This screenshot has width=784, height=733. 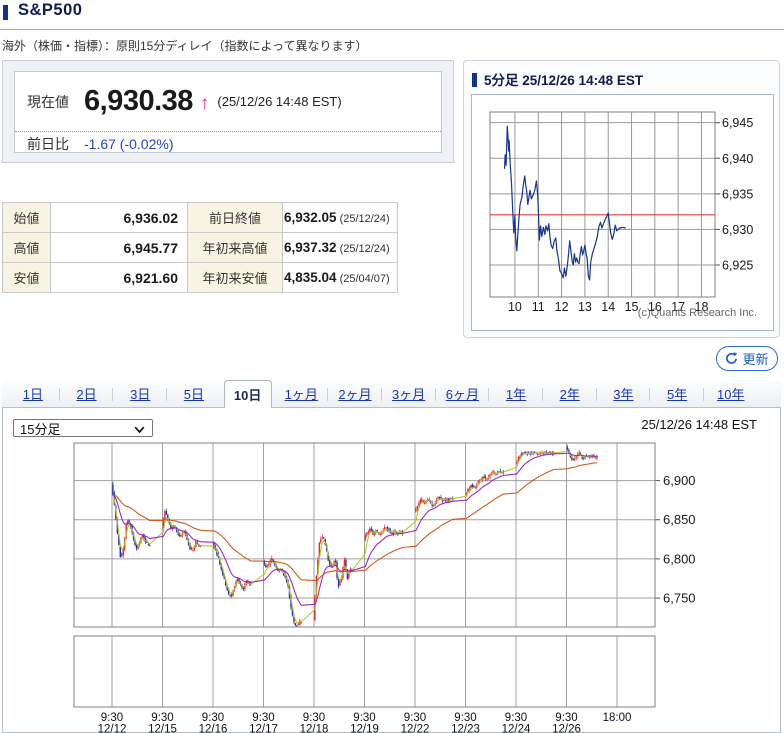 What do you see at coordinates (737, 265) in the screenshot?
I see `svg-text: 6,925` at bounding box center [737, 265].